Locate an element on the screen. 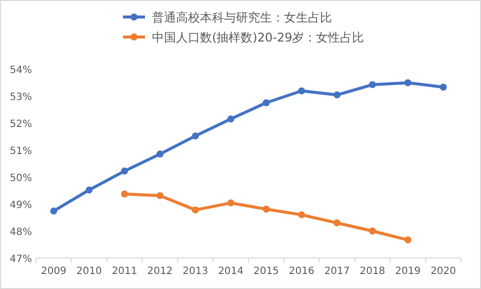 This screenshot has width=481, height=289. x-tick-label: 2014 is located at coordinates (231, 271).